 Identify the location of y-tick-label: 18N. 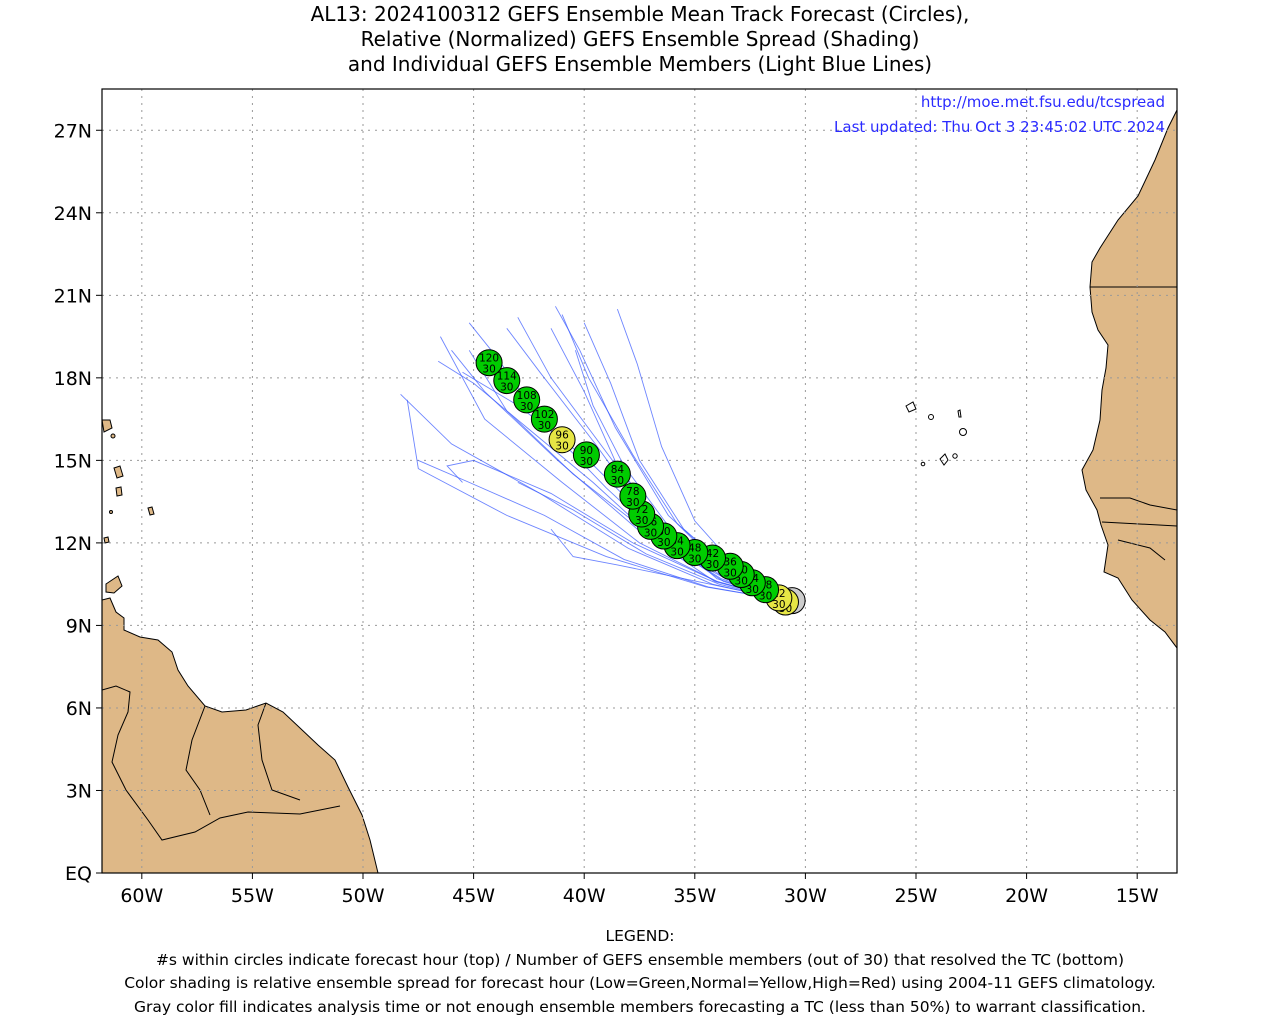
(73, 379).